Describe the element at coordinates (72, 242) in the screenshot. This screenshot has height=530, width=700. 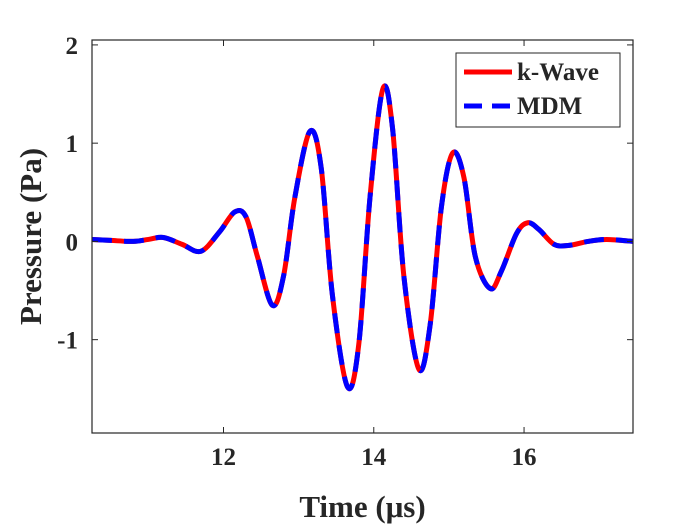
I see `y-tick-label: 0` at that location.